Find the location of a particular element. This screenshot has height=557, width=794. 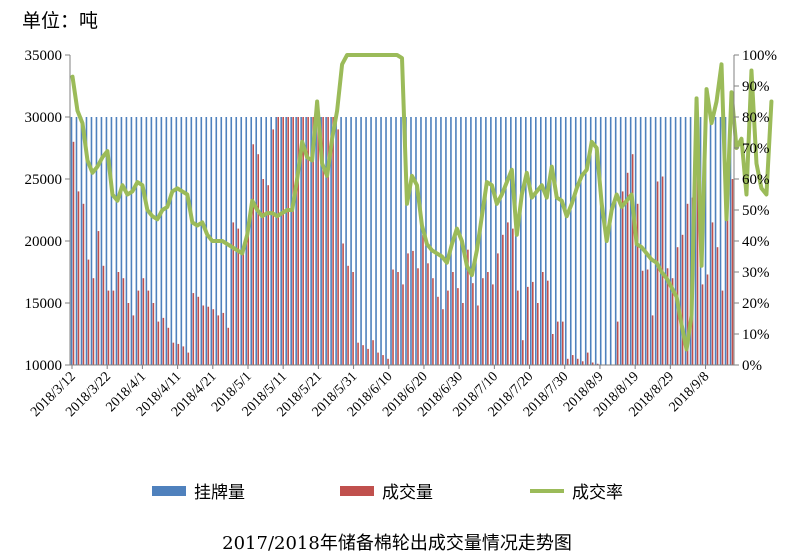

legend-item-rate: 成交率 is located at coordinates (576, 490).